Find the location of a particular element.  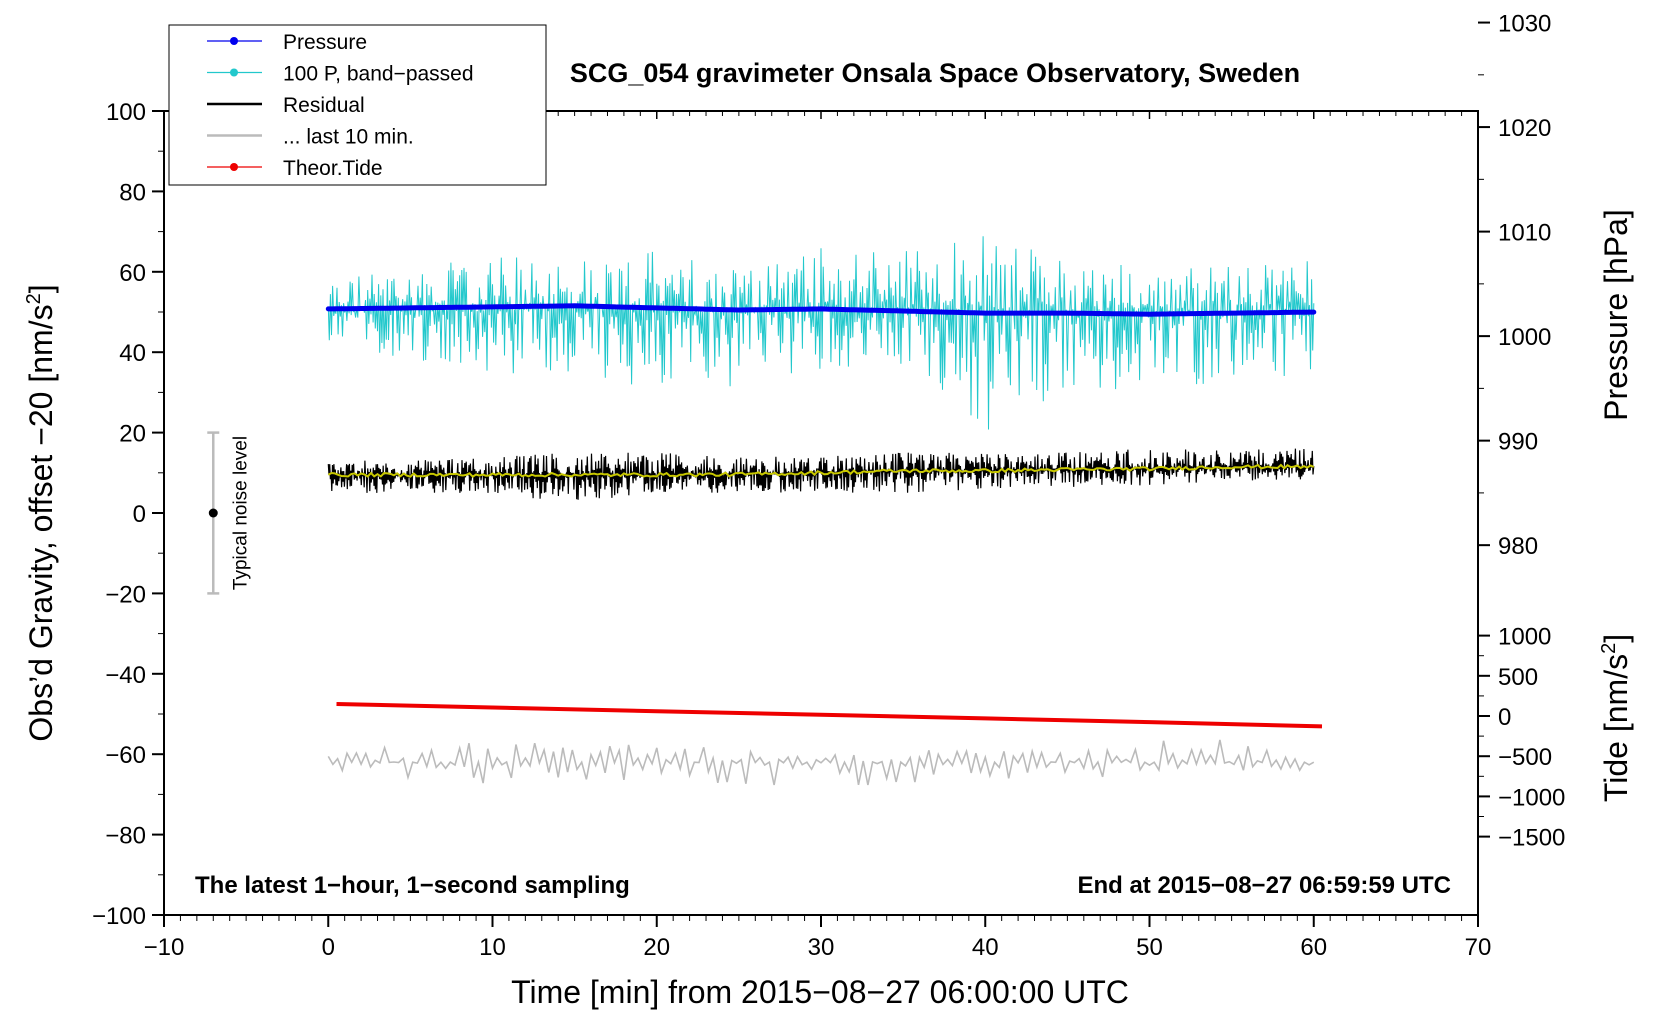

x-axis-label: Time [min] from 2015−08−27 06:00:00 UTC is located at coordinates (820, 992).